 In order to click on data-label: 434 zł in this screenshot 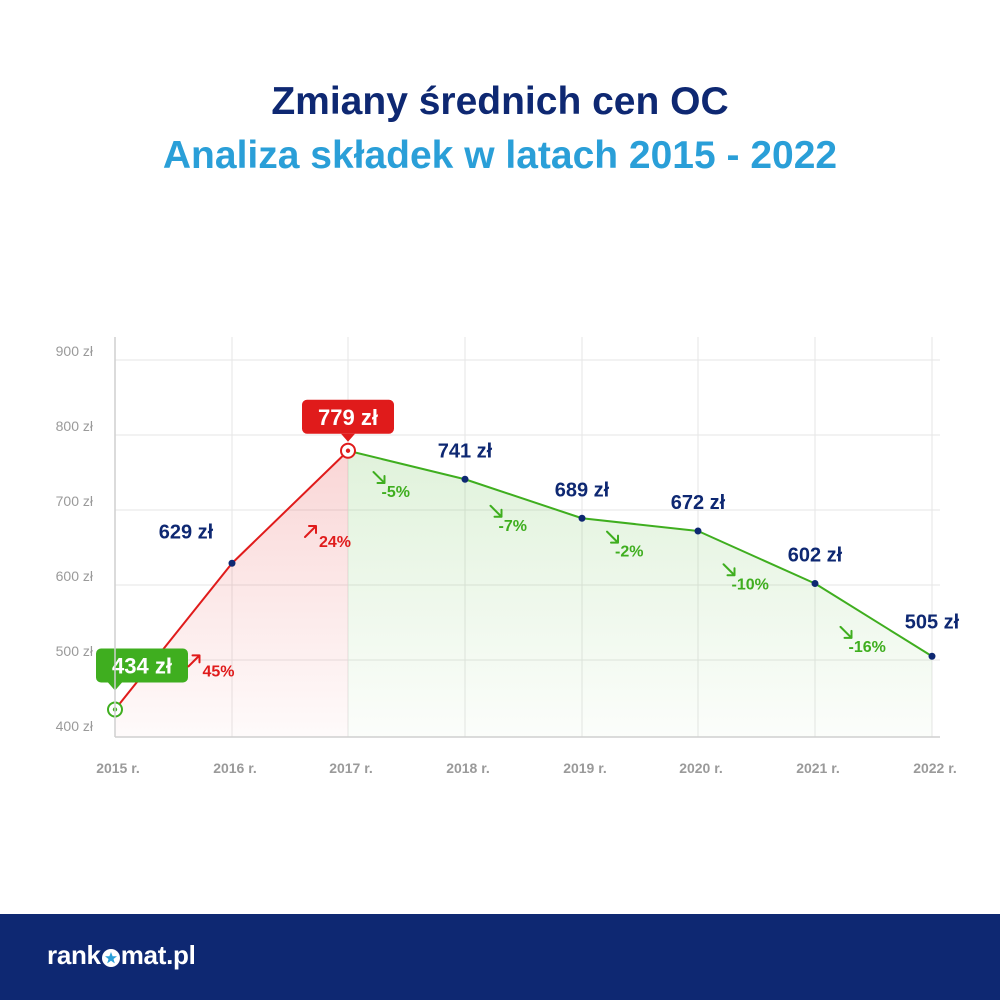, I will do `click(142, 666)`.